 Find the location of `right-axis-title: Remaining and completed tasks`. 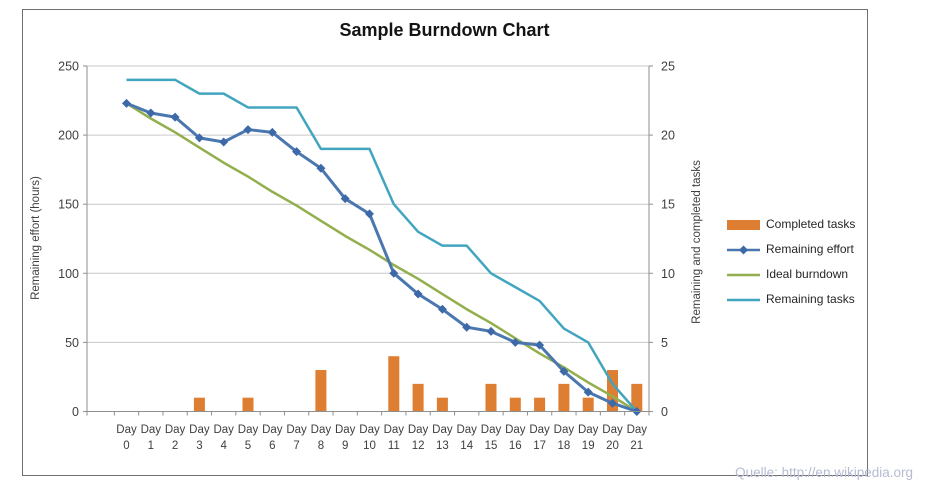

right-axis-title: Remaining and completed tasks is located at coordinates (697, 242).